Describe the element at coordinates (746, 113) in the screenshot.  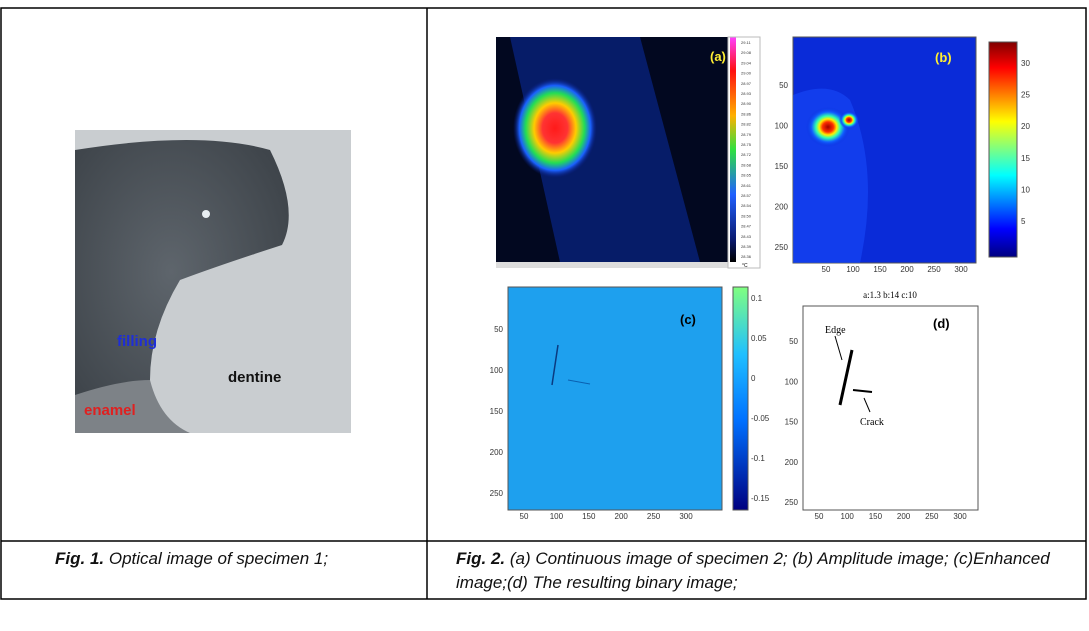
I see `colorbar-tick-label: 28.86` at that location.